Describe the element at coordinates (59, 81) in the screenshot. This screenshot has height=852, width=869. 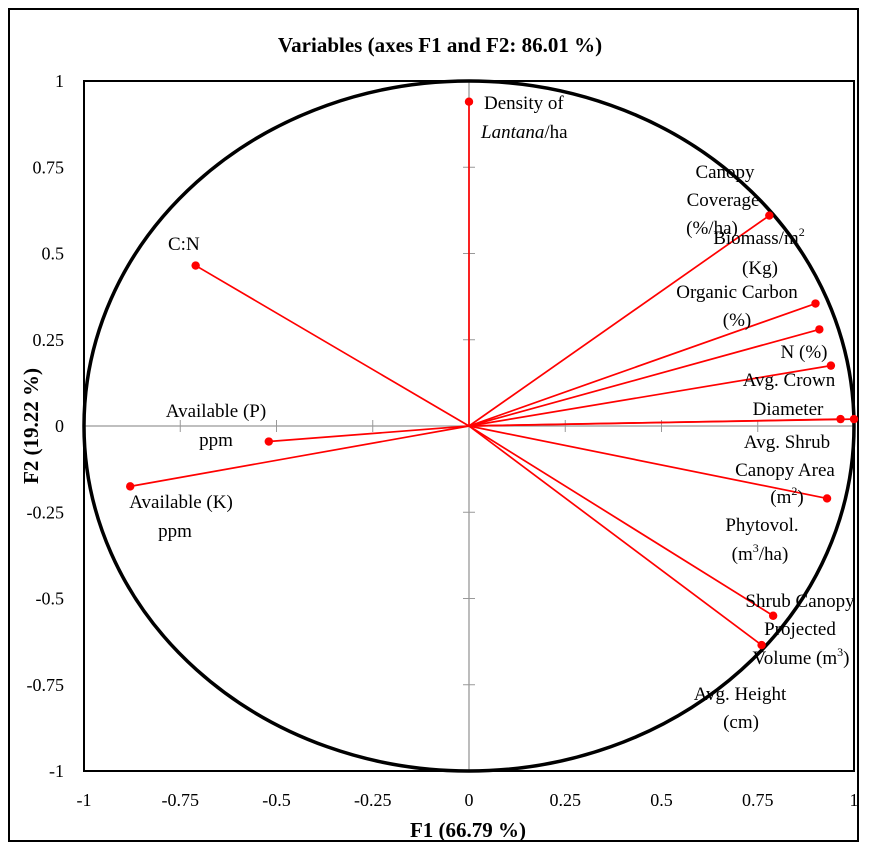
I see `y-tick-label: 1` at that location.